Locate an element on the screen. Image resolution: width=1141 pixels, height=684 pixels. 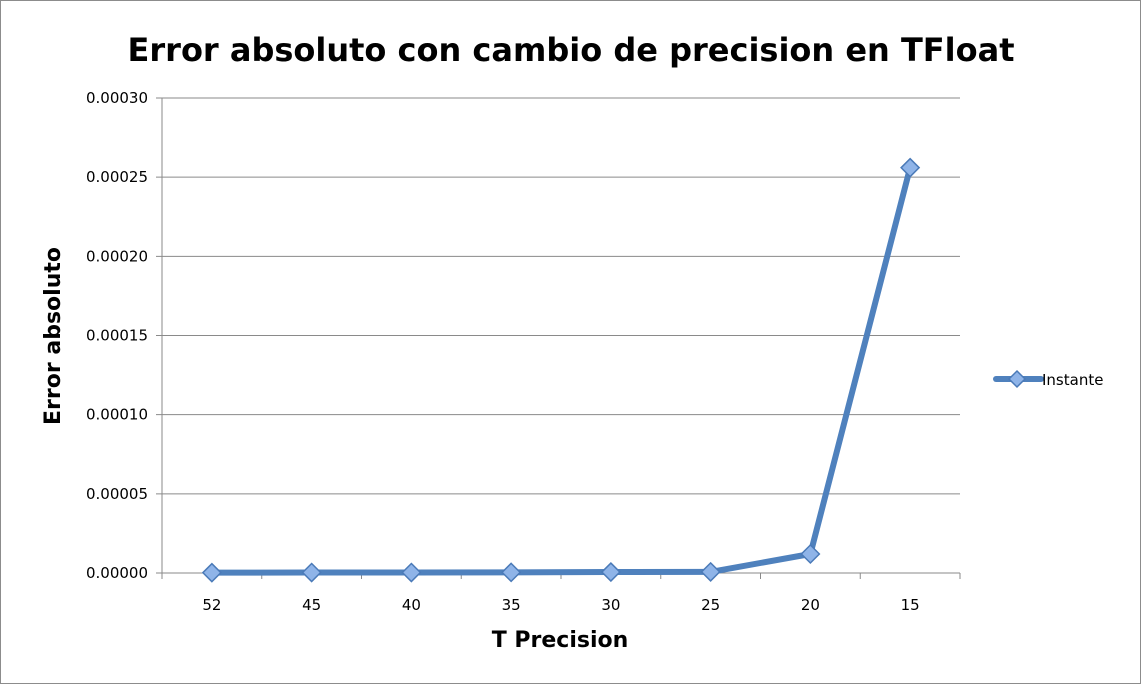
y-tick-label: 0.00000 is located at coordinates (117, 573).